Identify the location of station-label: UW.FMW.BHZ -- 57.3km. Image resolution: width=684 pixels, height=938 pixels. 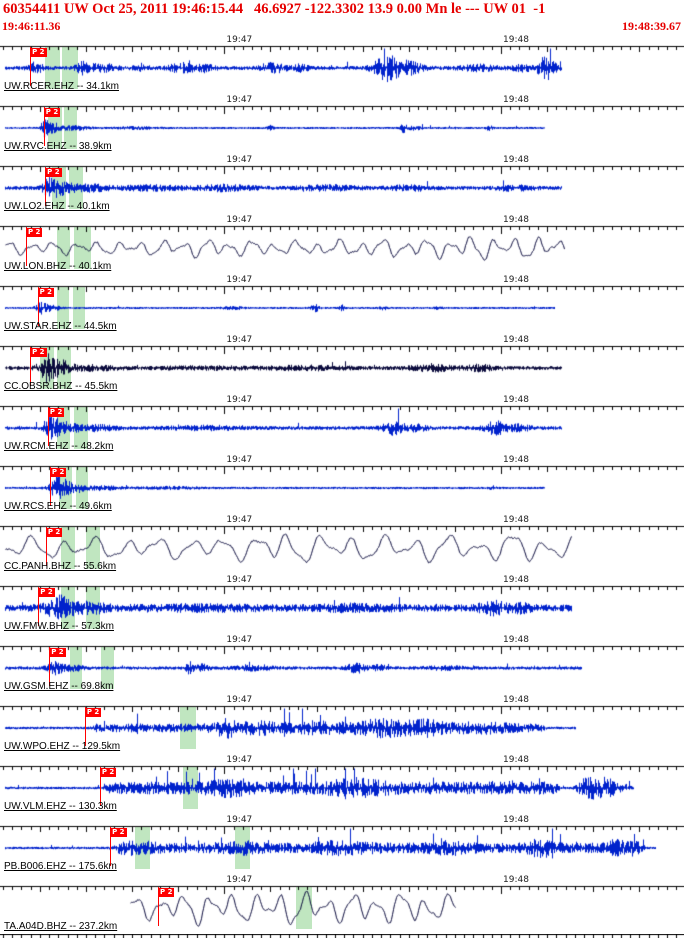
(59, 626).